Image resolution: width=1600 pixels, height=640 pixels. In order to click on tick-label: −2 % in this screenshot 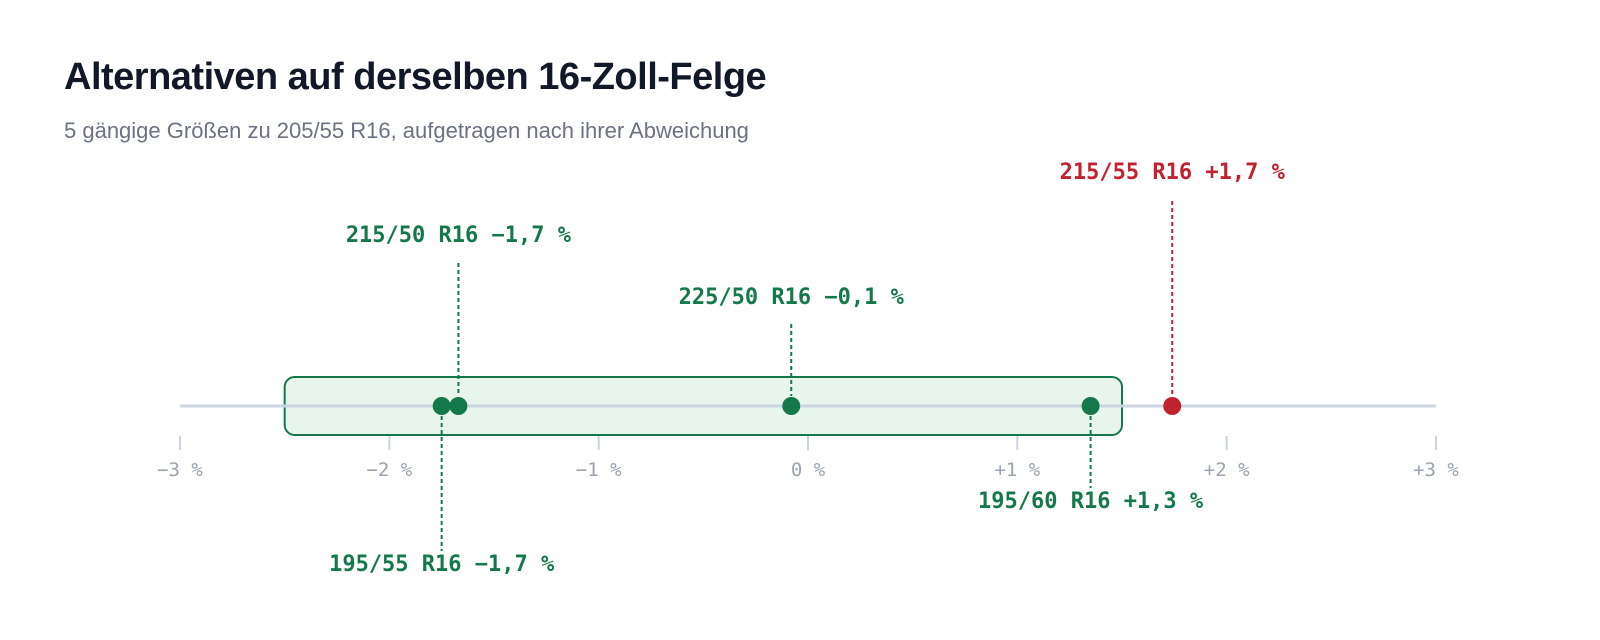, I will do `click(389, 470)`.